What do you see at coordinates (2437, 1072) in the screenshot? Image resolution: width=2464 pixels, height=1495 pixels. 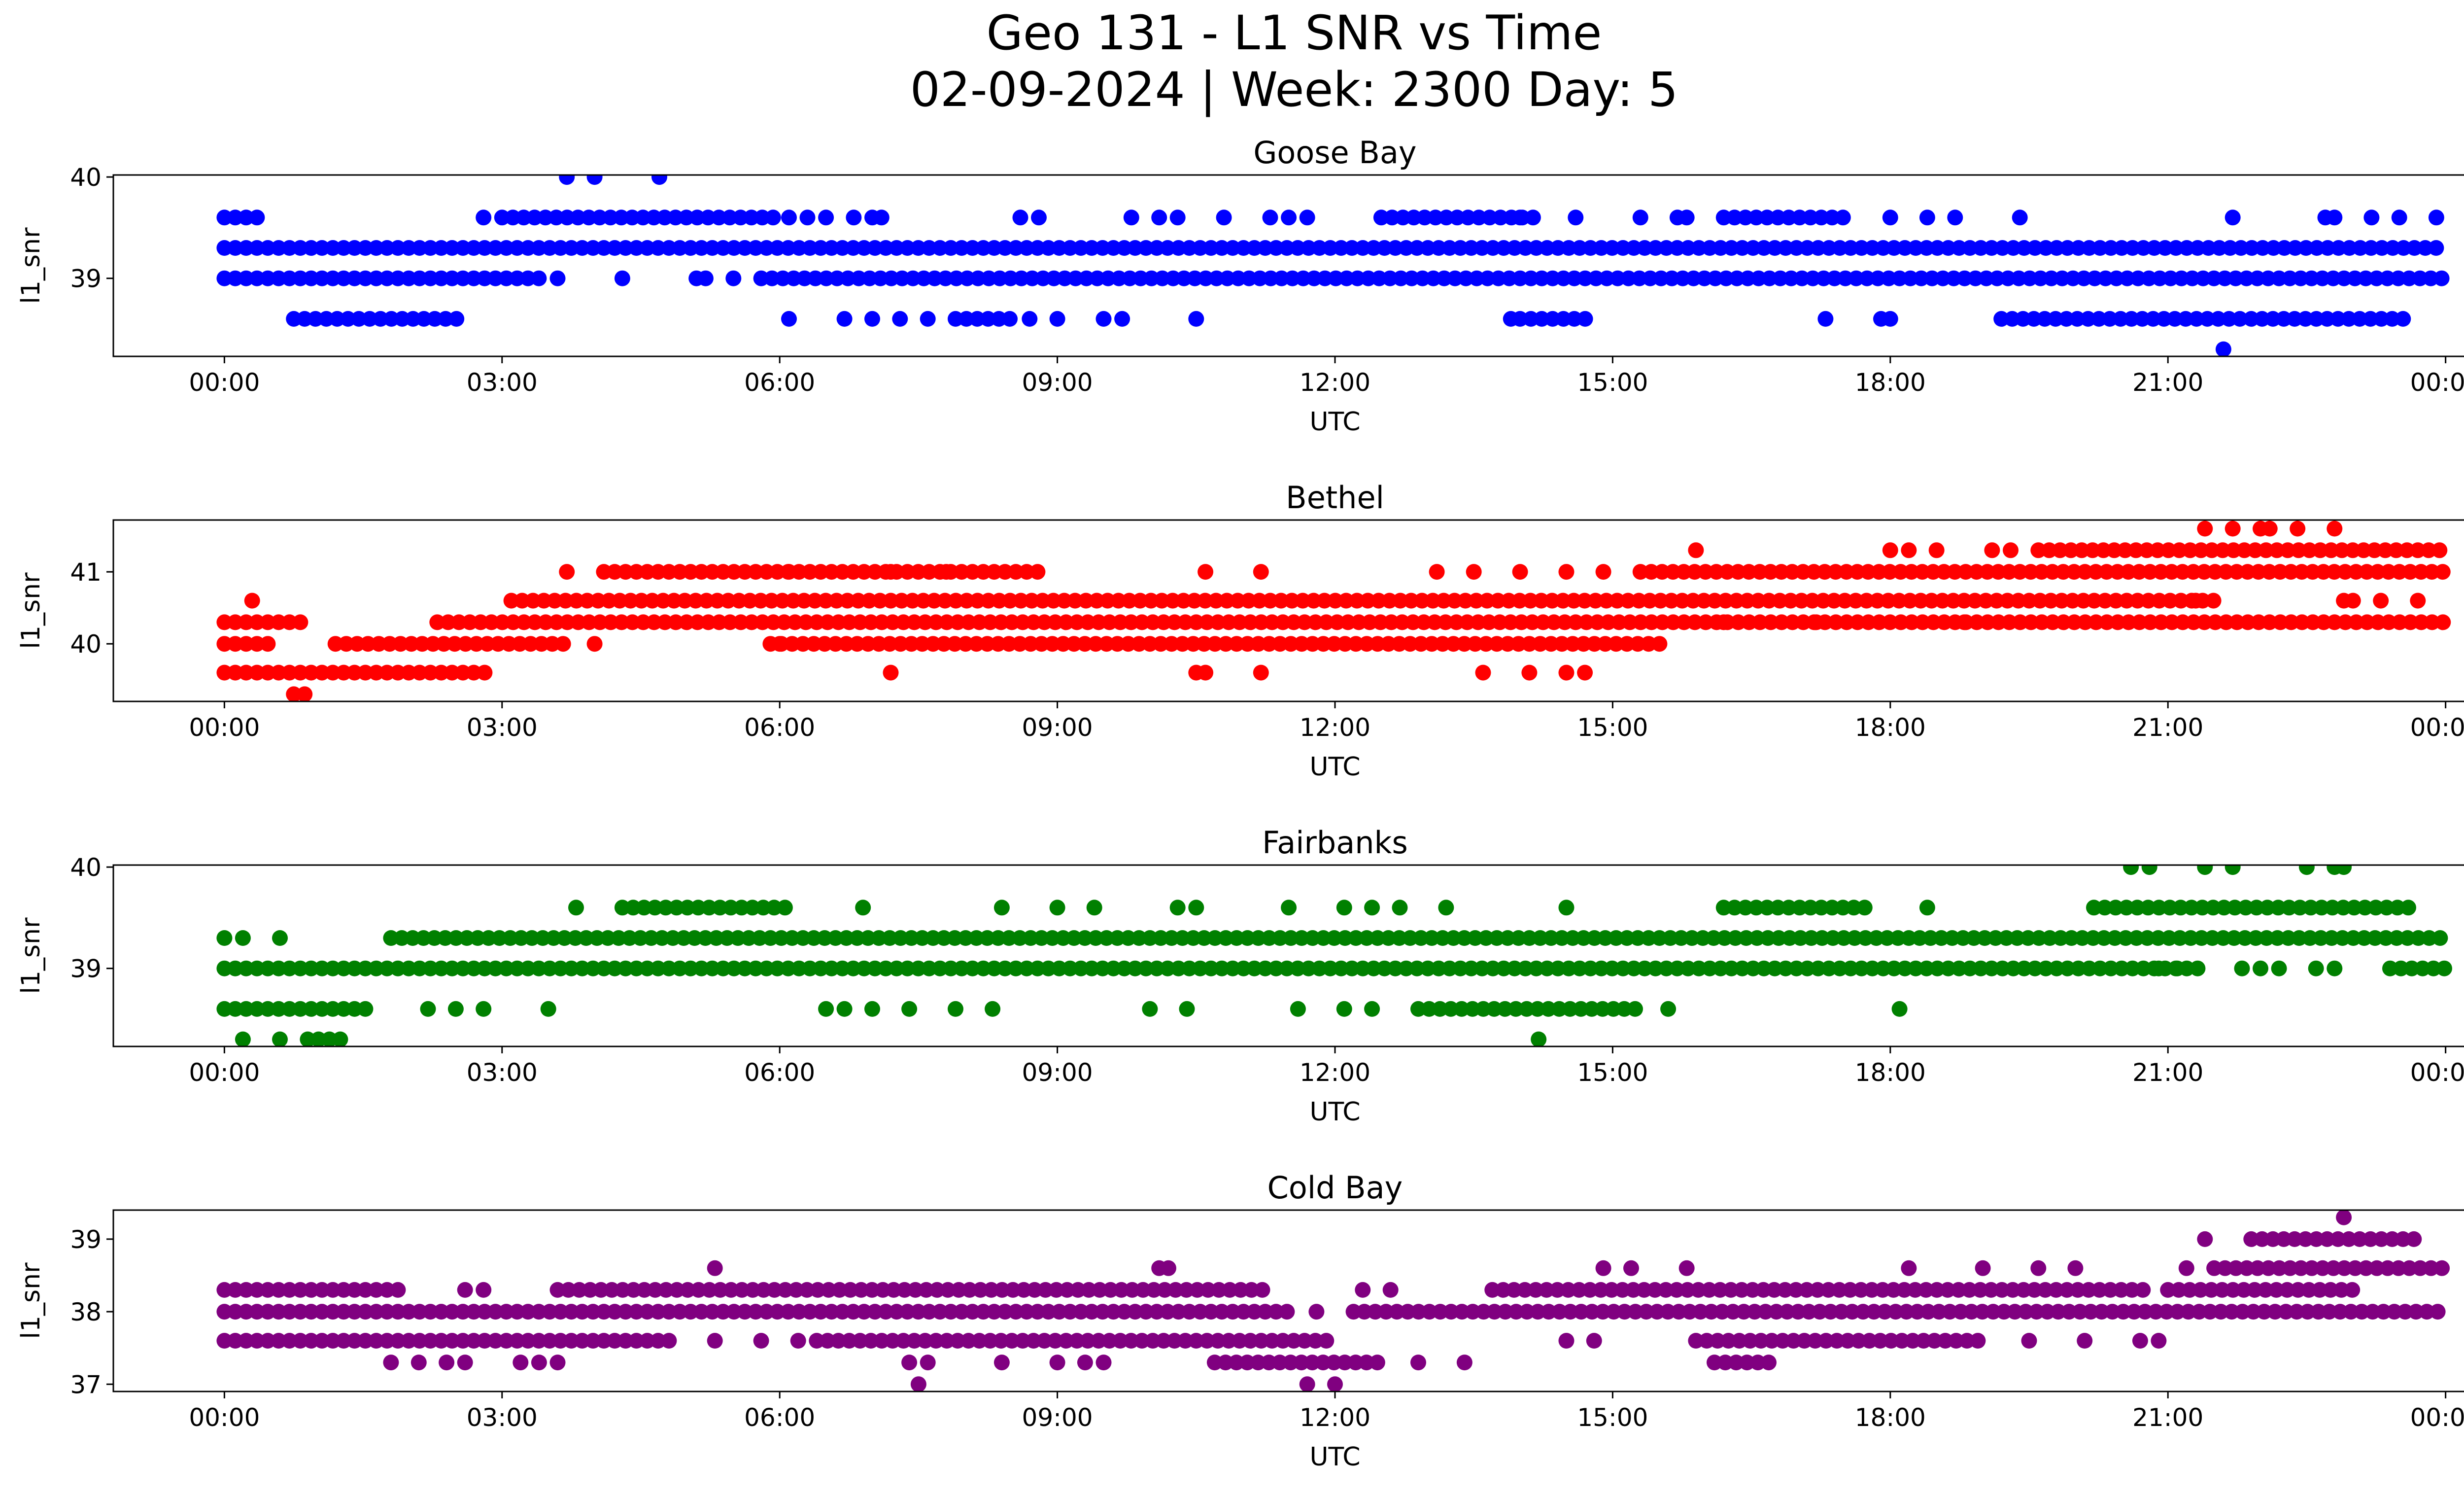 I see `x-tick-label: 00:00` at bounding box center [2437, 1072].